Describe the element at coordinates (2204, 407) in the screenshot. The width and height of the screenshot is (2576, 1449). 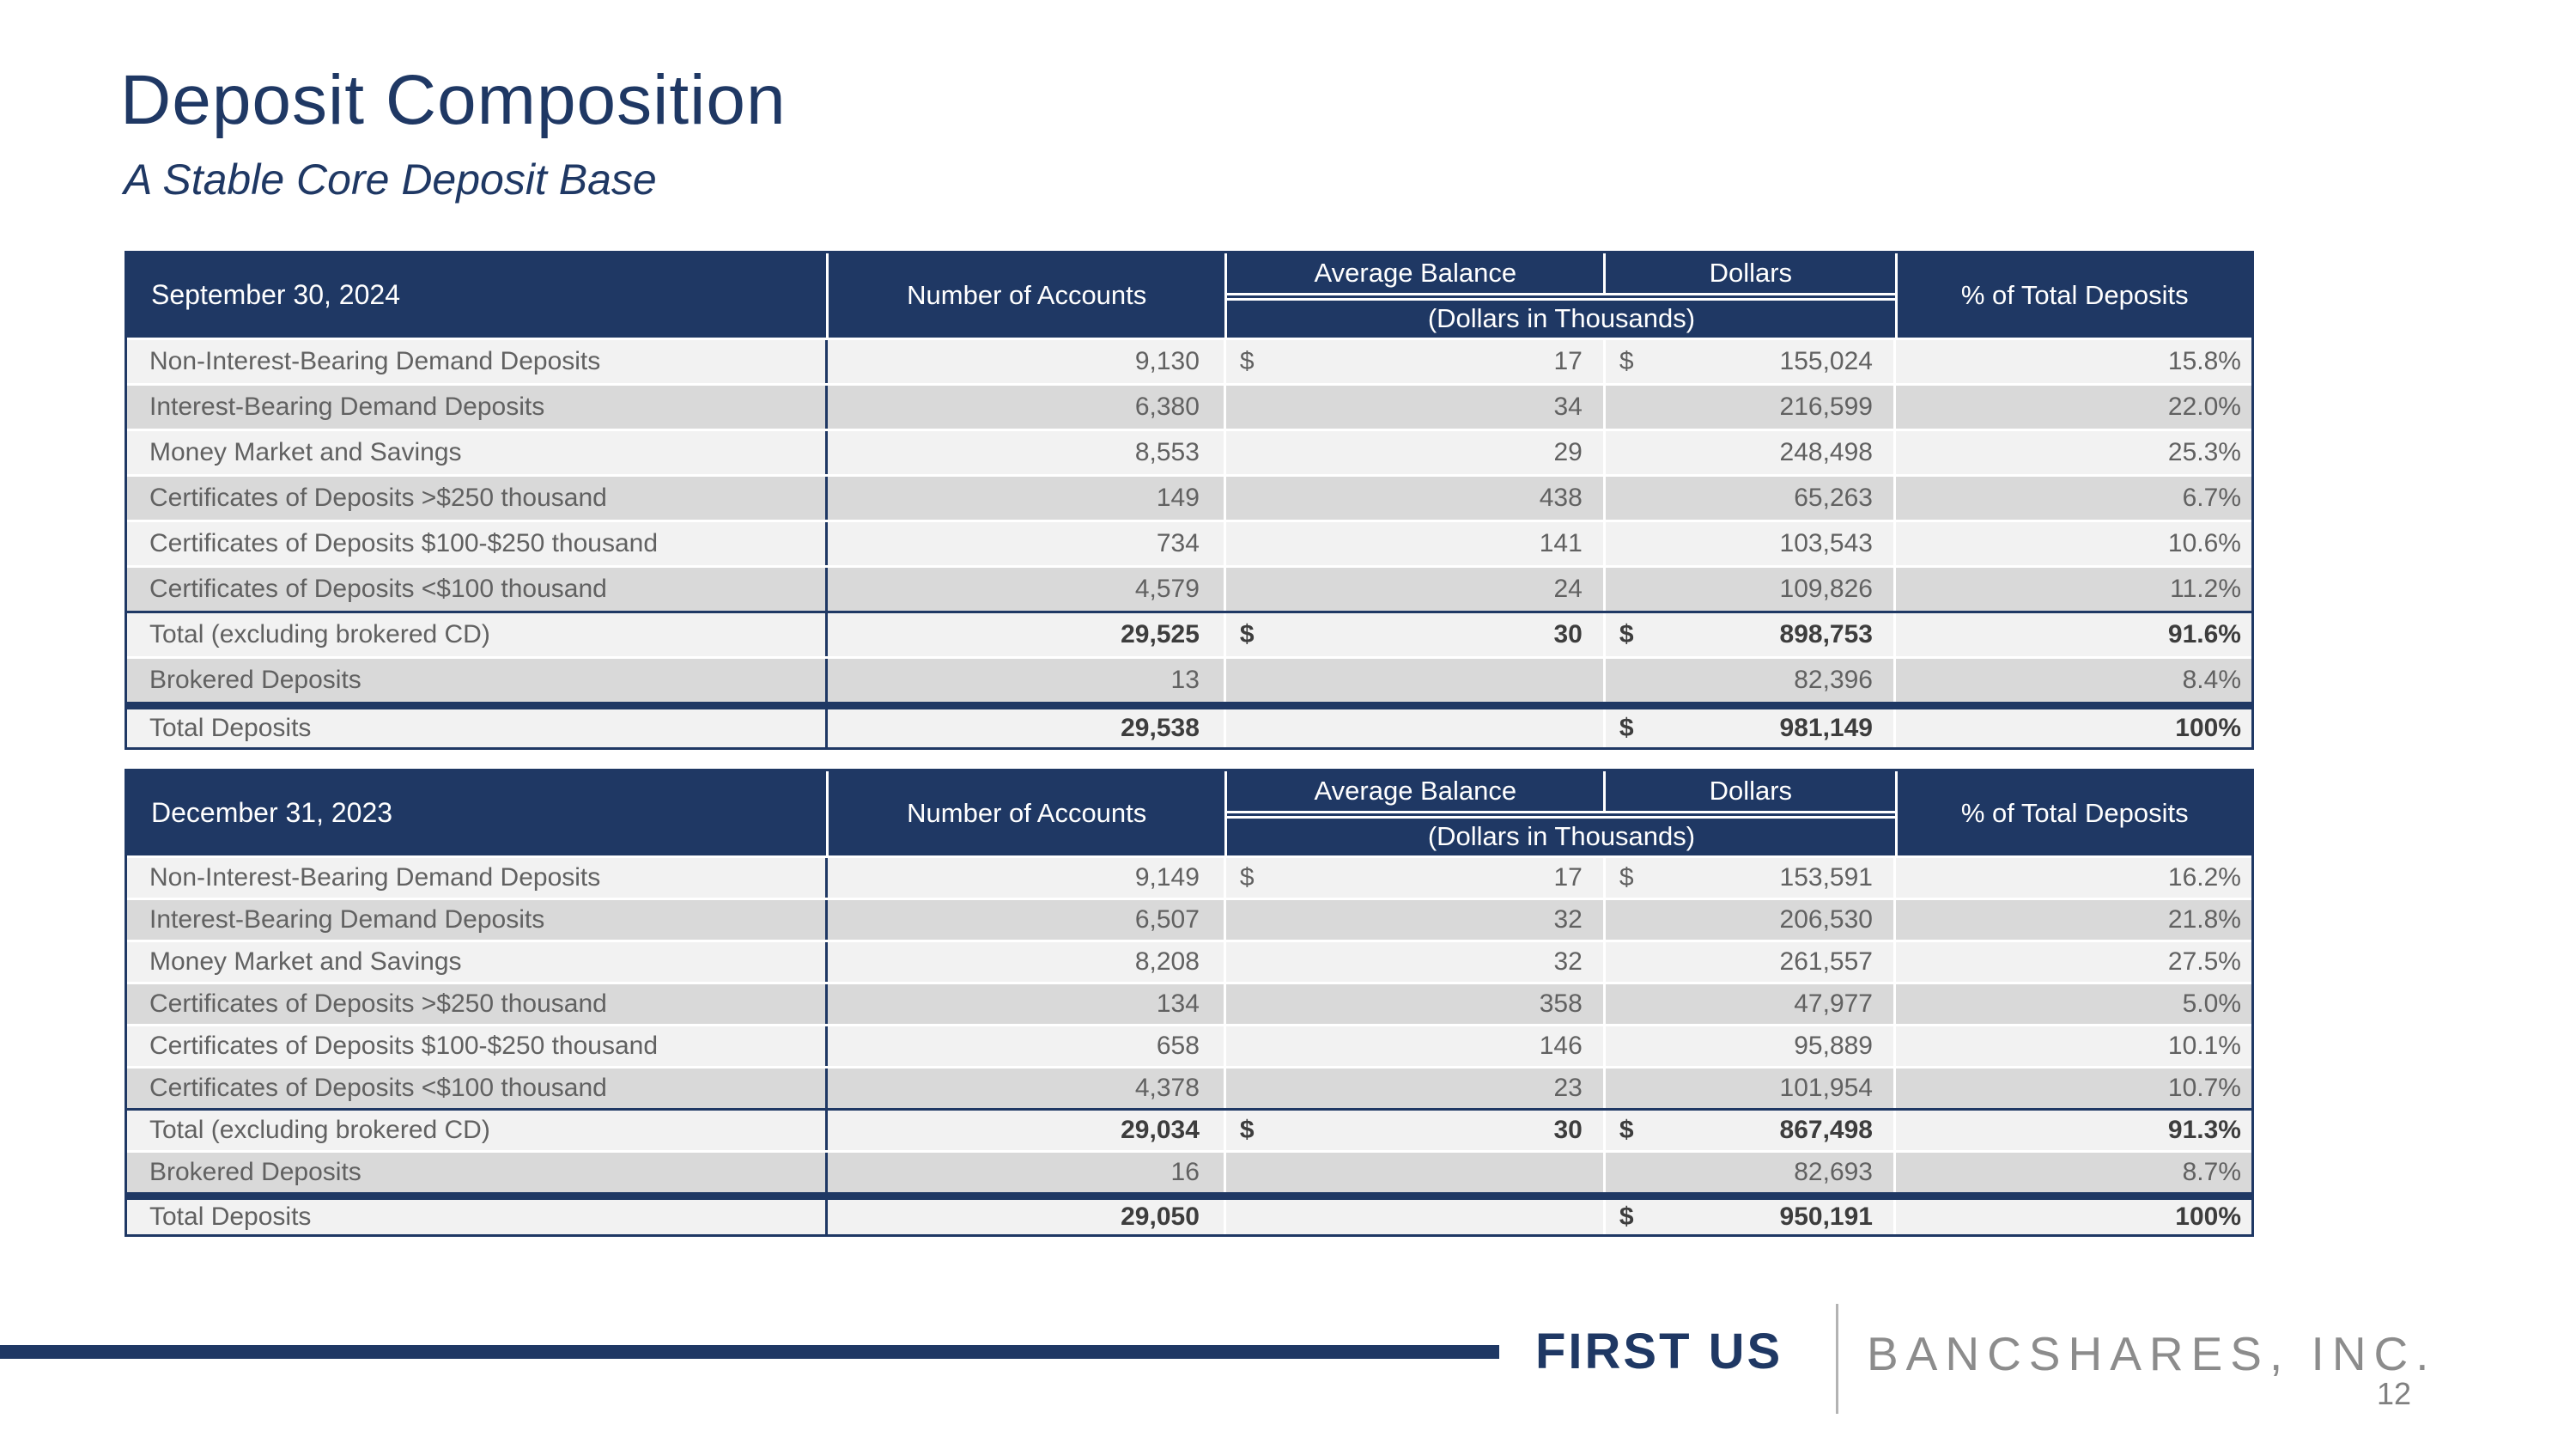
I see `row-pct: 22.0%` at that location.